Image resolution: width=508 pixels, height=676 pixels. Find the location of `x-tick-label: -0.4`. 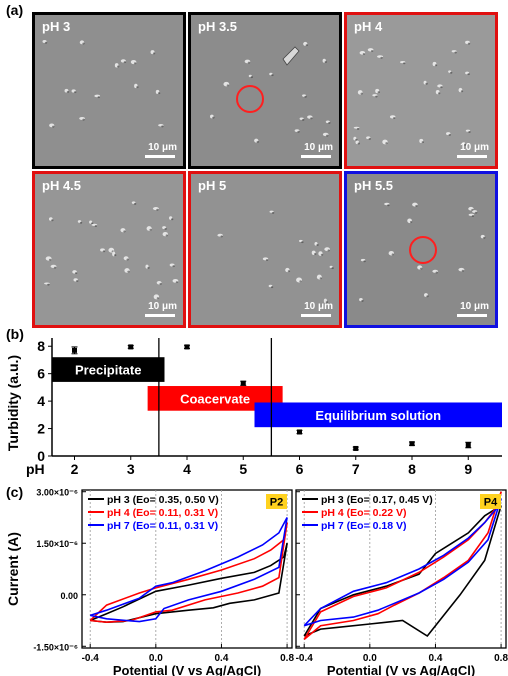

x-tick-label: -0.4 is located at coordinates (305, 658).